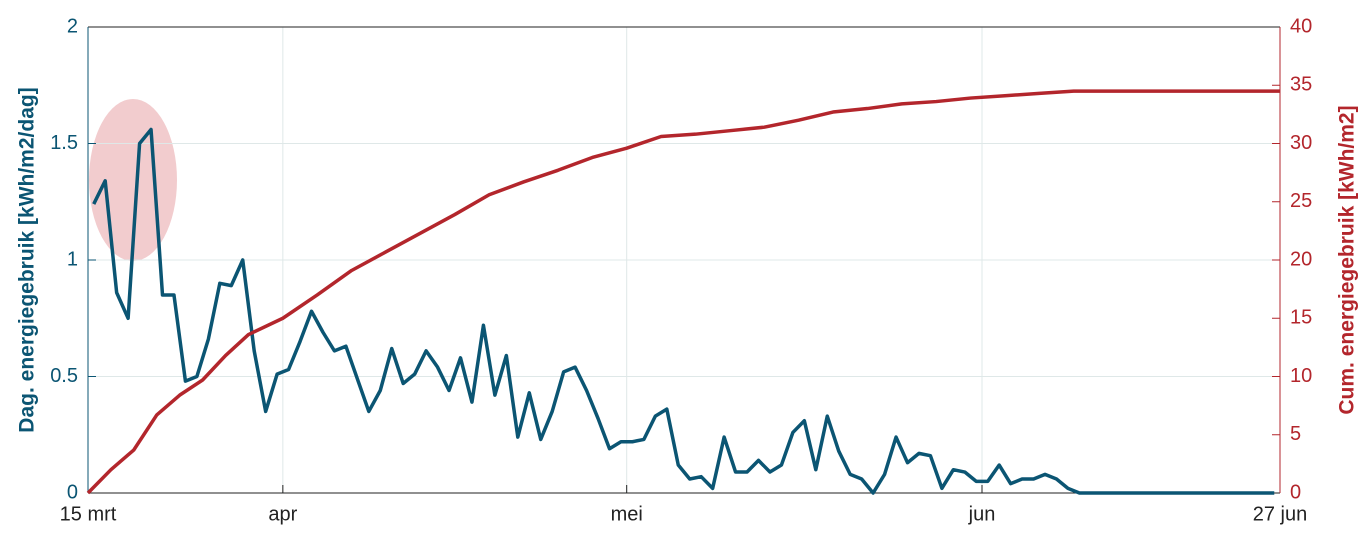 The height and width of the screenshot is (545, 1371). What do you see at coordinates (88, 514) in the screenshot?
I see `x-tick-label: 15 mrt` at bounding box center [88, 514].